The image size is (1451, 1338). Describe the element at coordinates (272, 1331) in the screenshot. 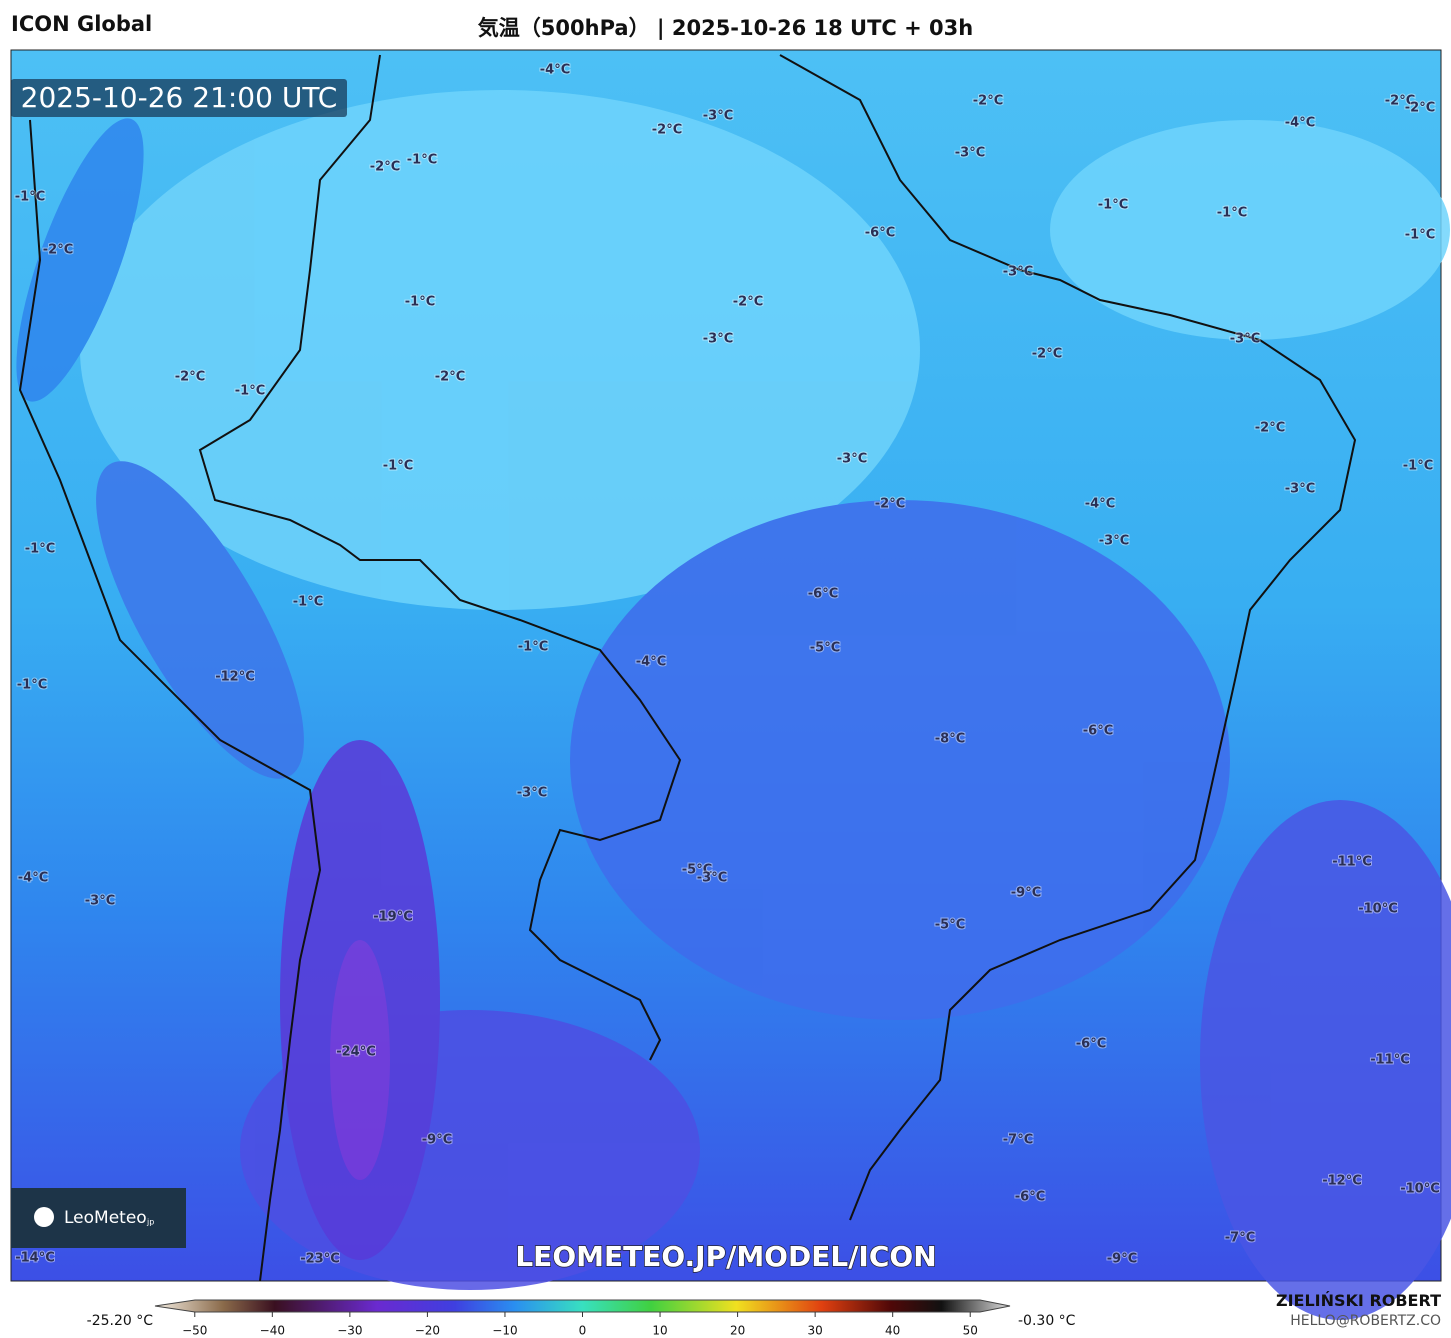

I see `colorbar-tick-label: −40` at that location.